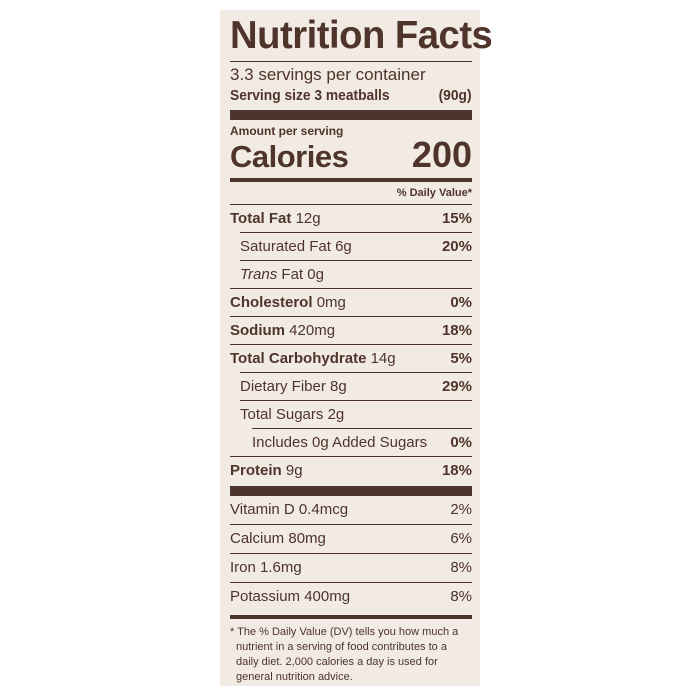 The width and height of the screenshot is (700, 700). I want to click on nutrient-row-protein: Protein 9g 18%, so click(351, 470).